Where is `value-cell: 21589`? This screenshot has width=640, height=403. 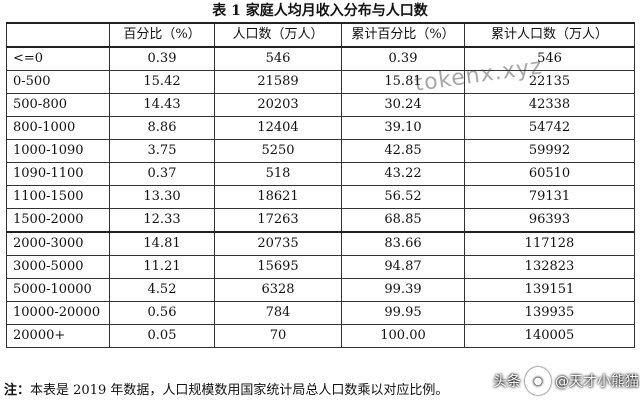
value-cell: 21589 is located at coordinates (278, 82).